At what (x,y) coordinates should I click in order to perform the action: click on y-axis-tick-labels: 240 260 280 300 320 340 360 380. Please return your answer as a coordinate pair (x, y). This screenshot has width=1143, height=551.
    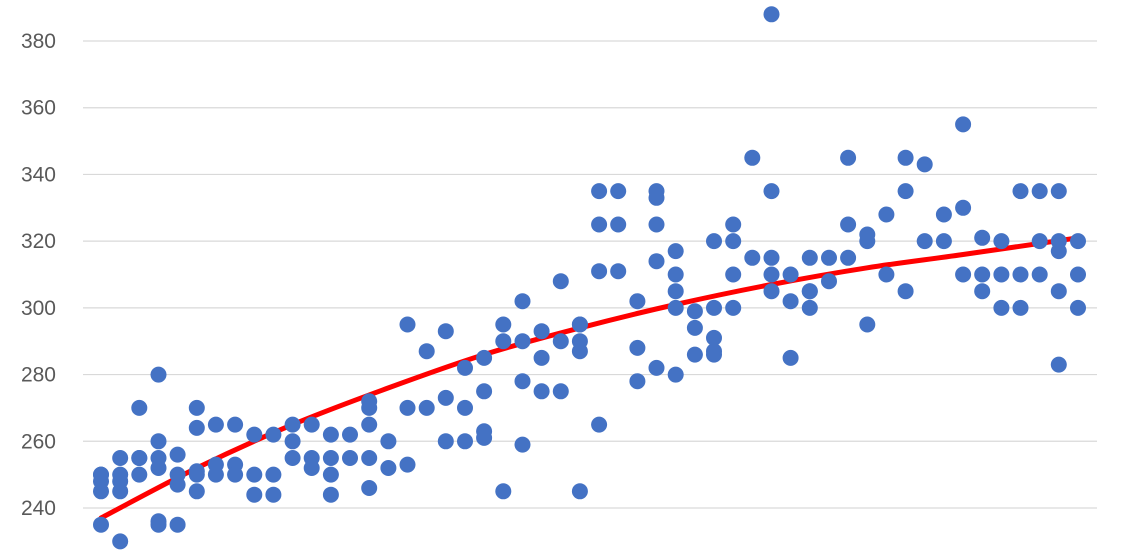
    Looking at the image, I should click on (38, 275).